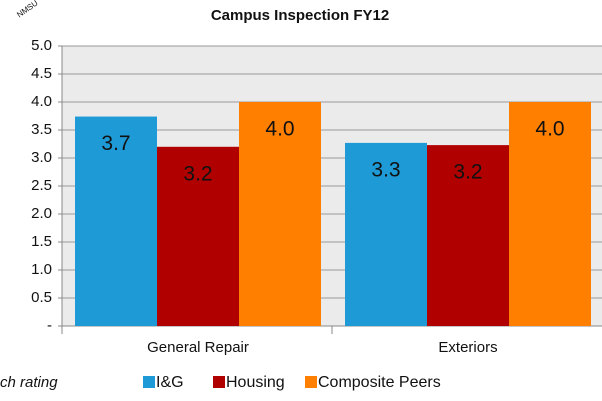  What do you see at coordinates (41, 213) in the screenshot?
I see `y-tick-label: 2.0` at bounding box center [41, 213].